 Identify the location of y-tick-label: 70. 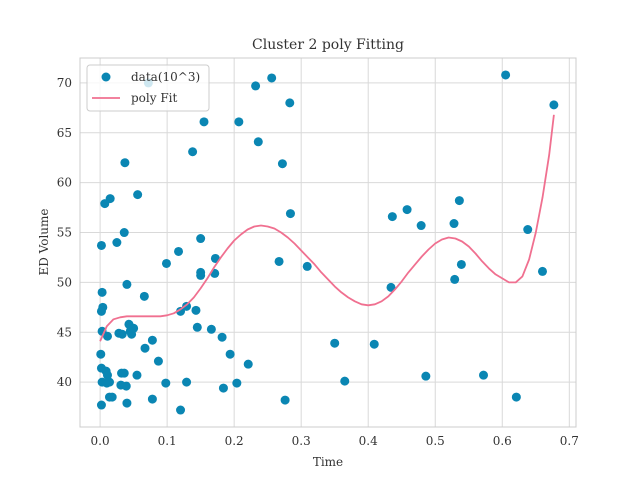
(64, 83).